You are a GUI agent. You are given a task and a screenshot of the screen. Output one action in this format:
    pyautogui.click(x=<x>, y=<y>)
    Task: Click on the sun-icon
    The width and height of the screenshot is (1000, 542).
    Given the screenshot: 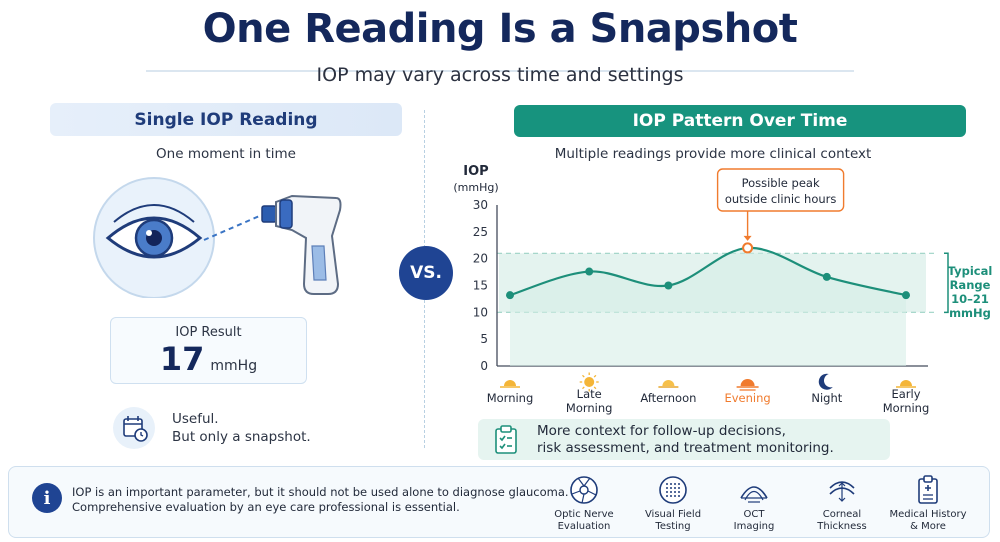 What is the action you would take?
    pyautogui.click(x=589, y=382)
    